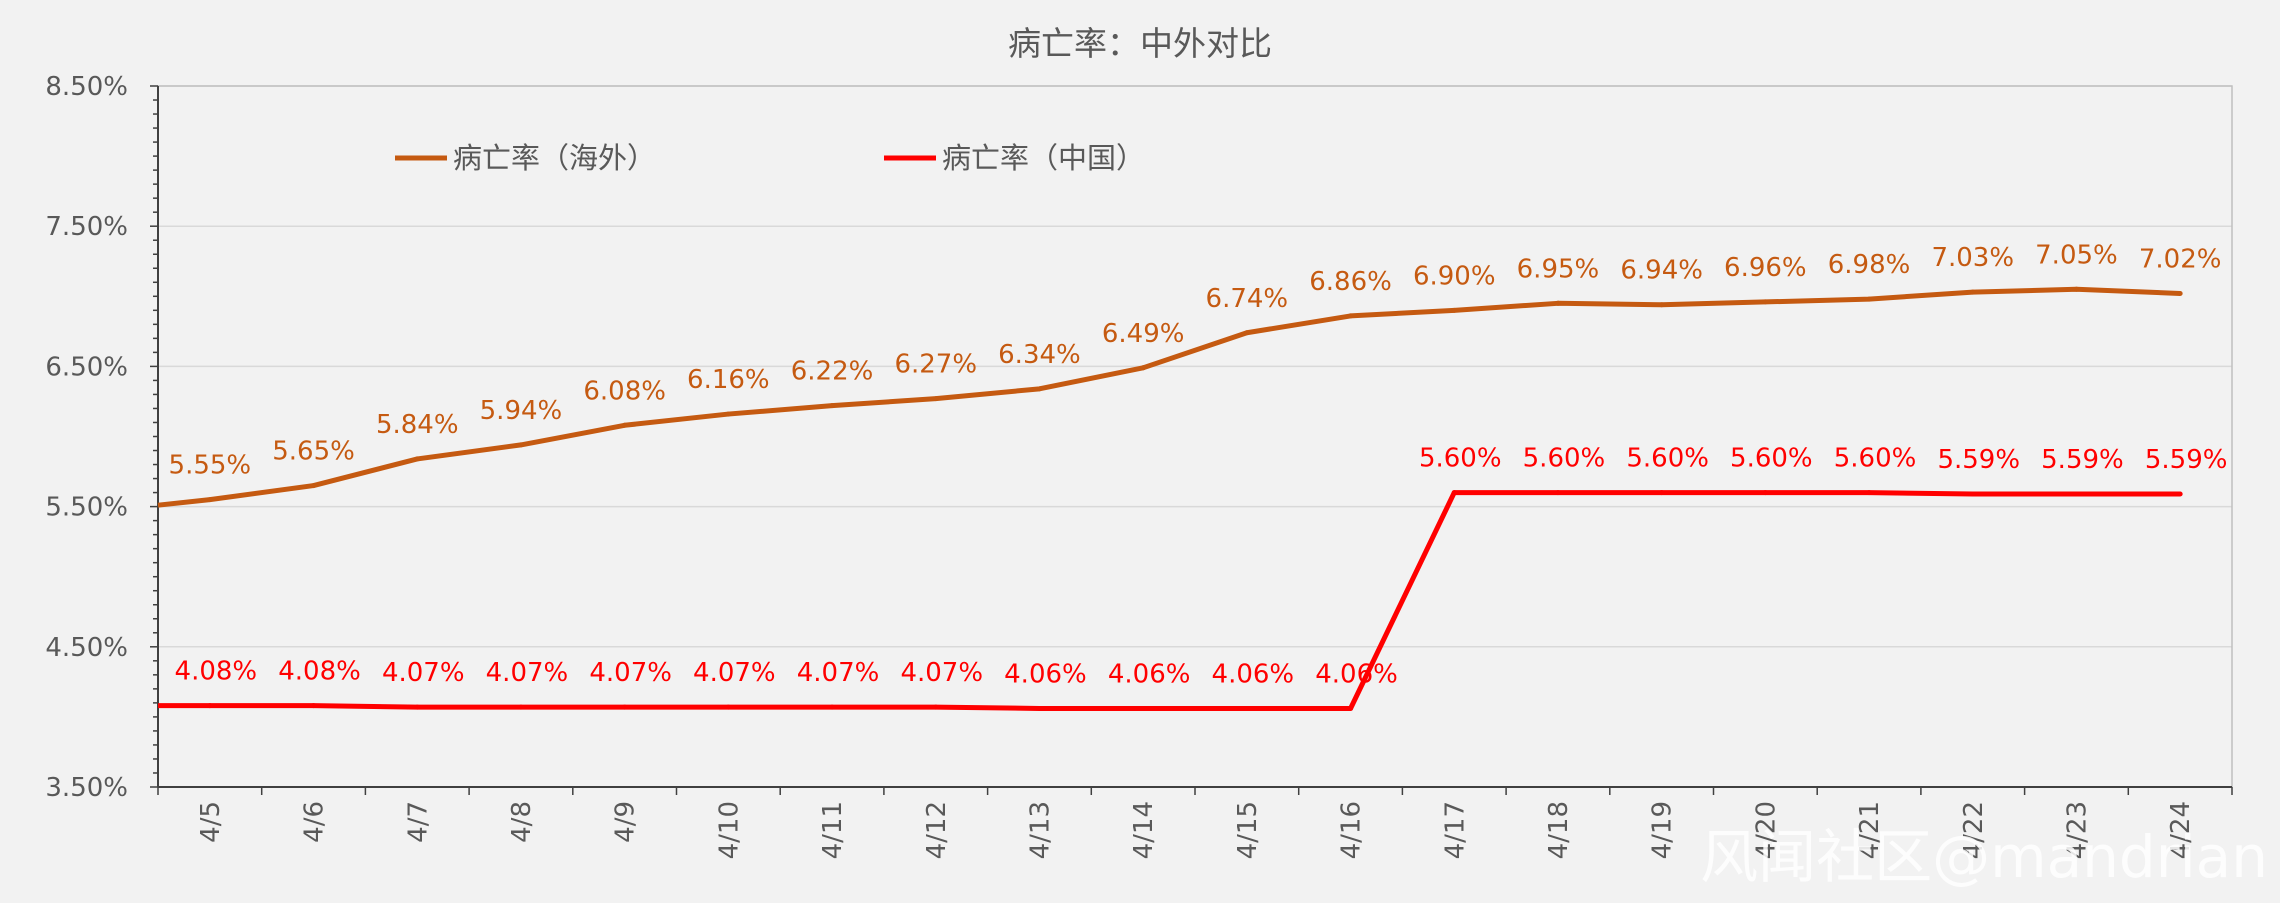 The image size is (2280, 903). Describe the element at coordinates (86, 227) in the screenshot. I see `y-tick-label: 7.50%` at that location.